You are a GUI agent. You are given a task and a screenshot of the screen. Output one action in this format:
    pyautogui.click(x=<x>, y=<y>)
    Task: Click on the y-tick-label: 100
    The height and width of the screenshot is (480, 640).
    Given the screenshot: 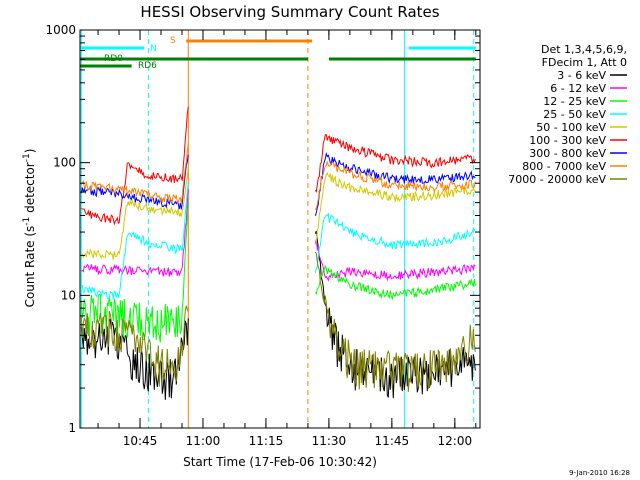 What is the action you would take?
    pyautogui.click(x=64, y=163)
    